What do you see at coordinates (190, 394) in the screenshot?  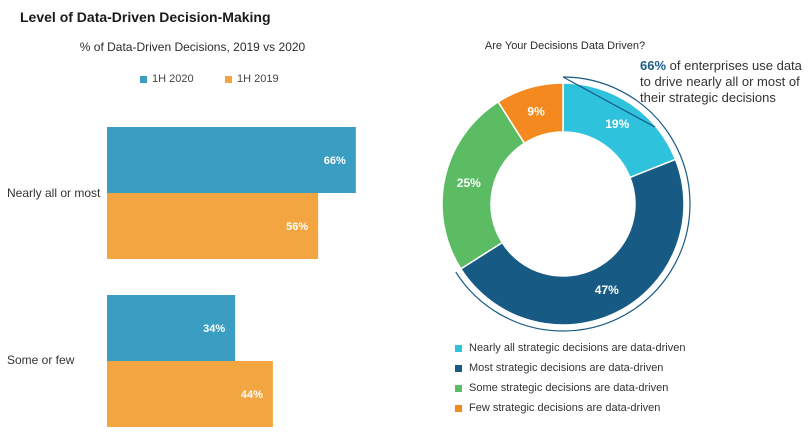 I see `bar-1h-2019-some-or-few` at bounding box center [190, 394].